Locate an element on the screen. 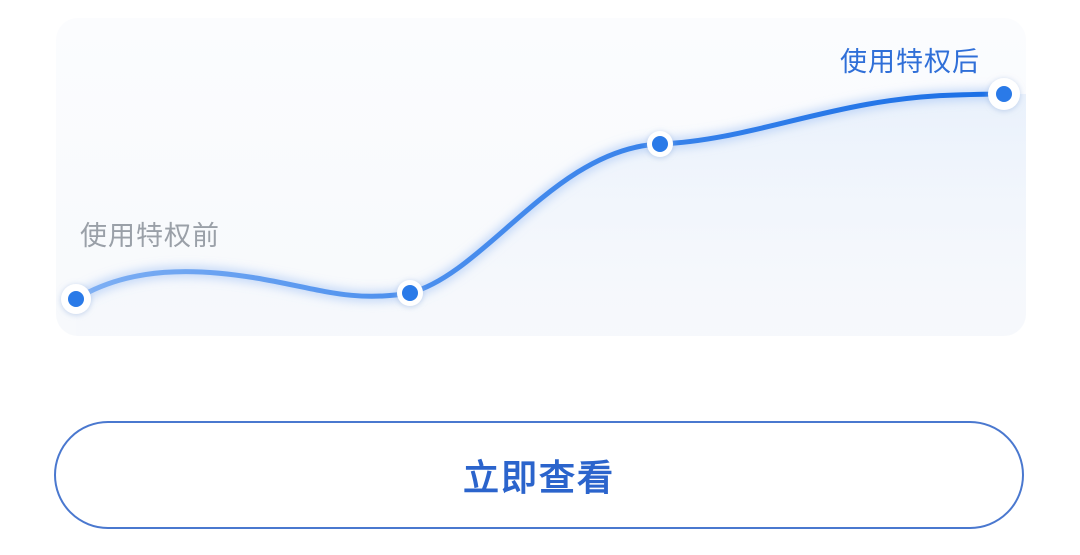 This screenshot has height=555, width=1080. view-now-button-label: 立即查看 is located at coordinates (538, 478).